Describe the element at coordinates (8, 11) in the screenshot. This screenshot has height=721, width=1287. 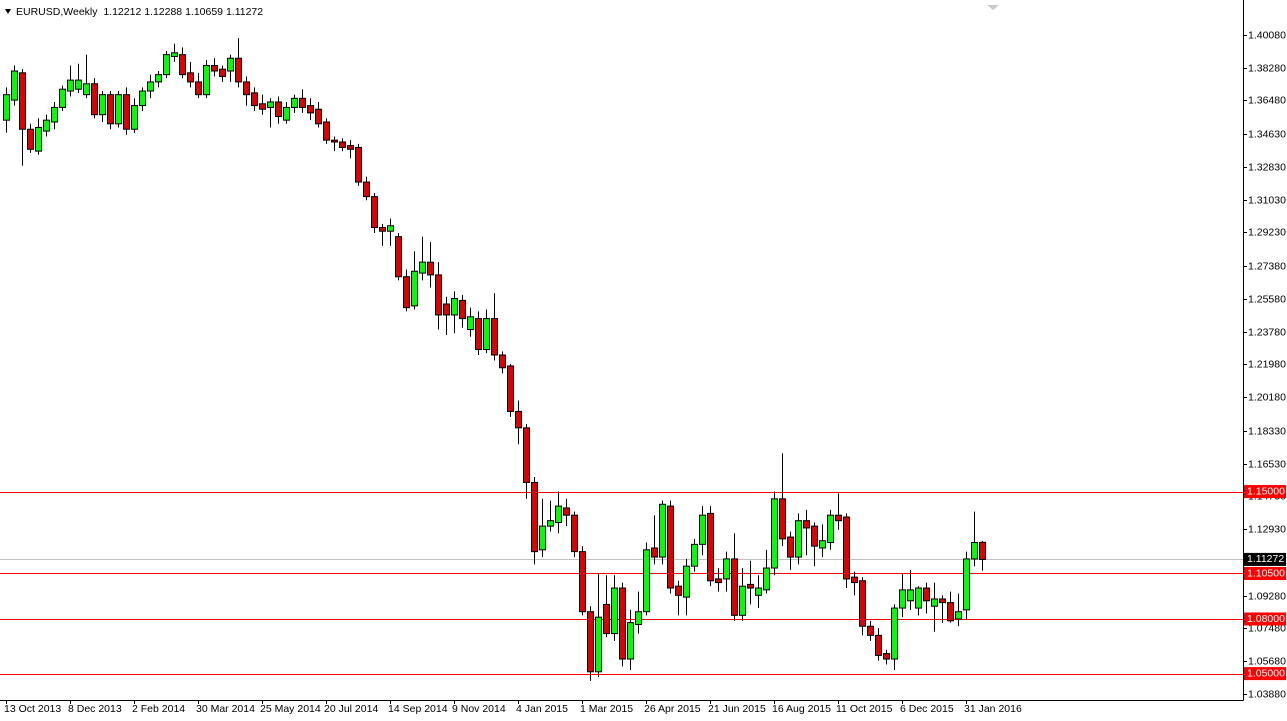
I see `menu-arrow` at that location.